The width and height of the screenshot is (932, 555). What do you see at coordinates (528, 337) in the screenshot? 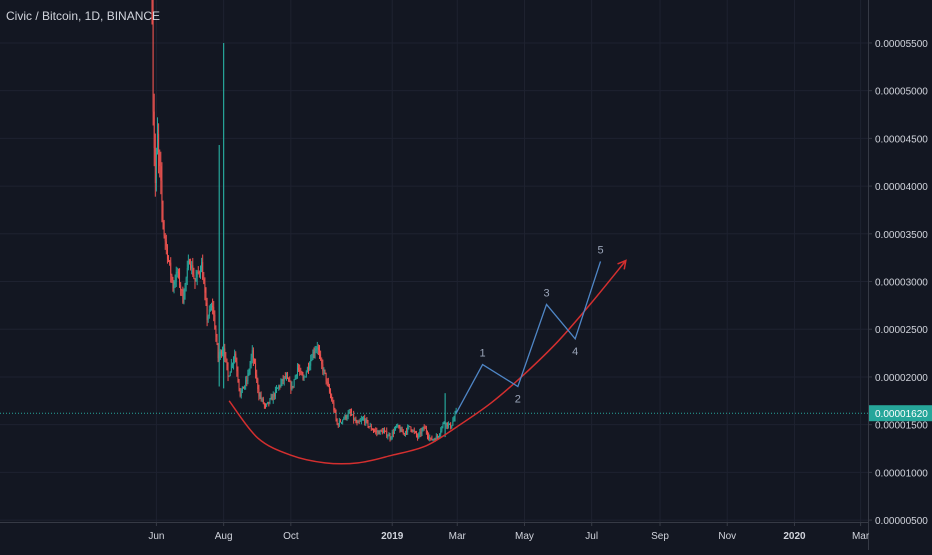
I see `wave-projection` at bounding box center [528, 337].